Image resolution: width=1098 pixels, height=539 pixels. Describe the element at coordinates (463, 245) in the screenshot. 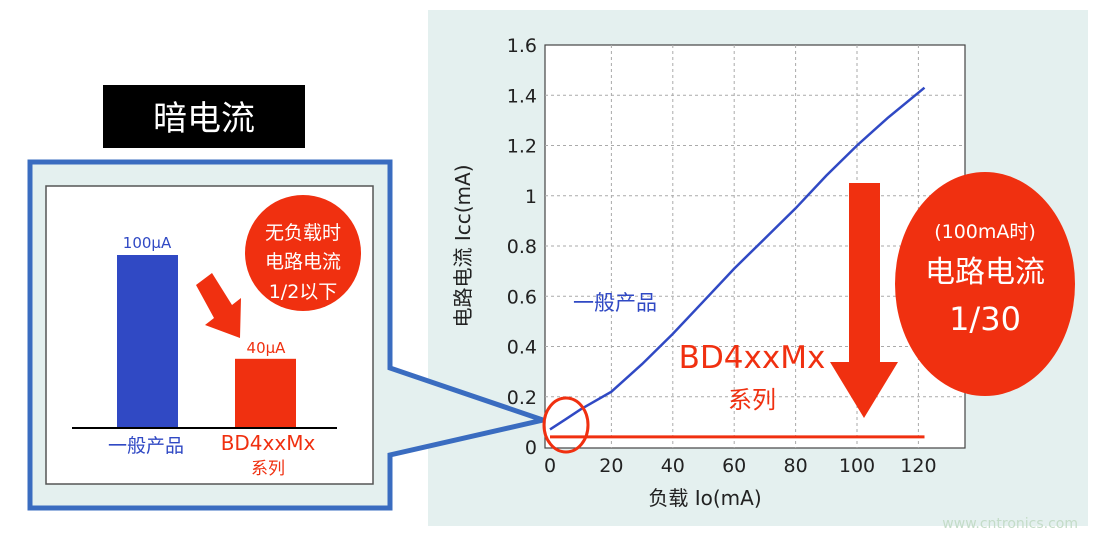

I see `y-axis-label: 电路电流 Icc(mA)` at that location.